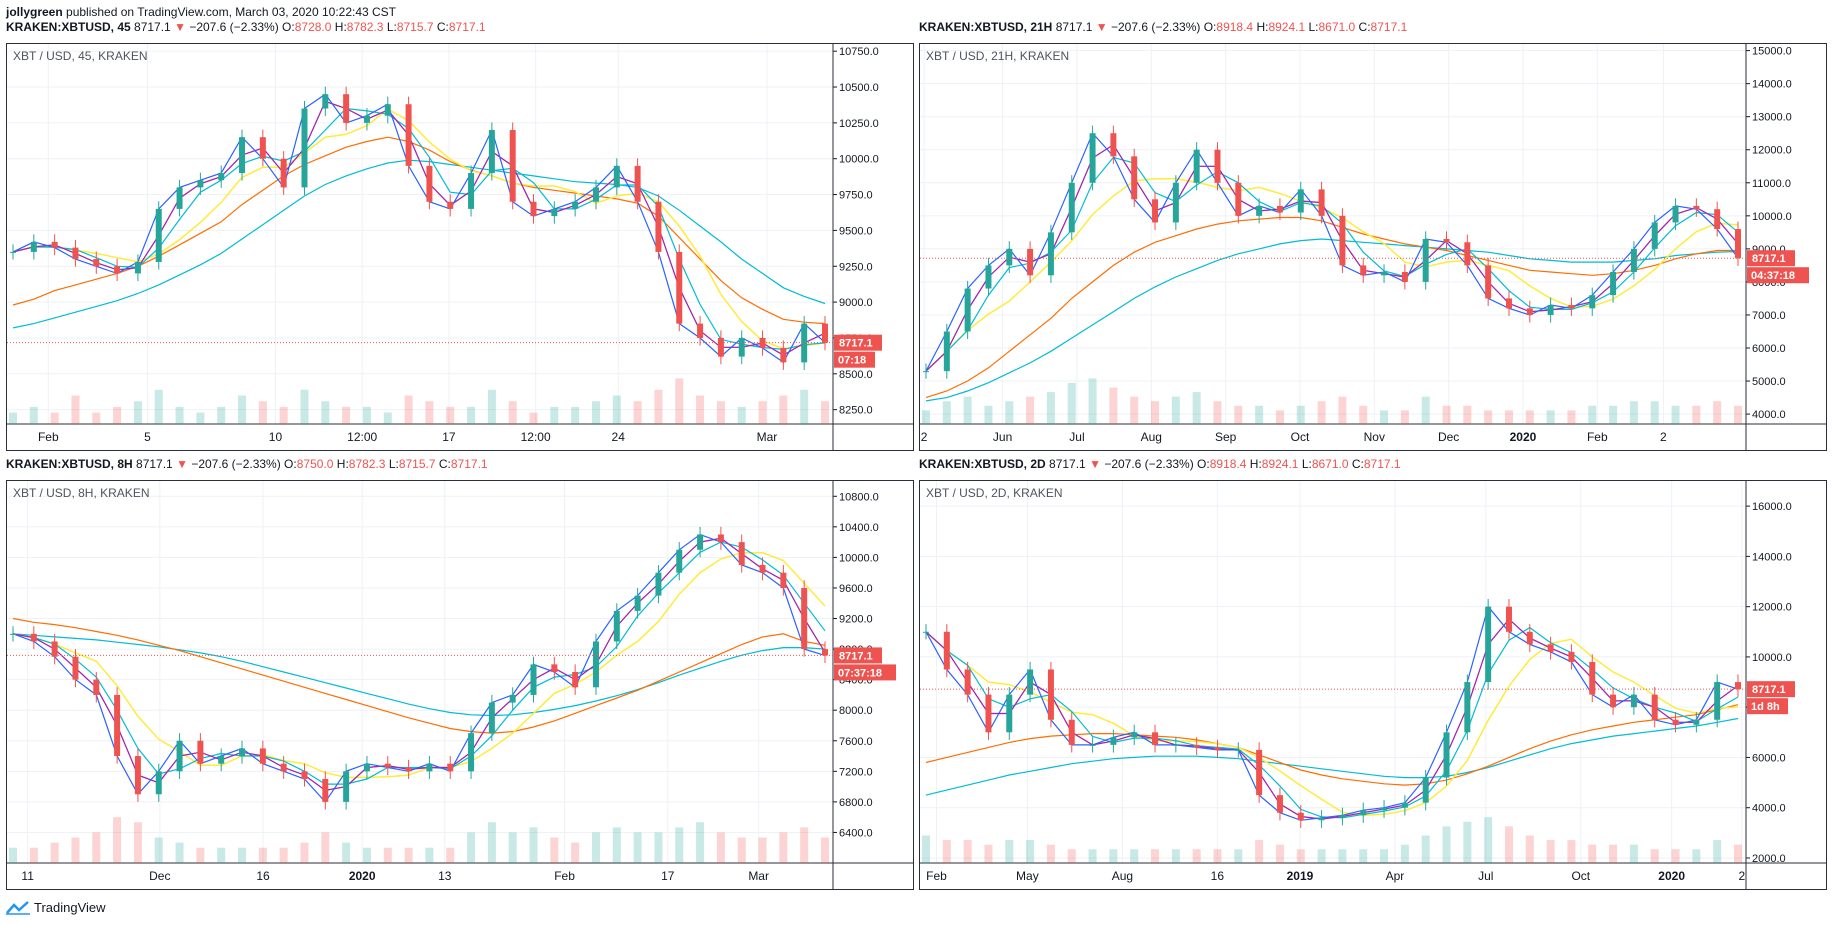 The width and height of the screenshot is (1833, 926). I want to click on x-tick-label: 2020, so click(1671, 876).